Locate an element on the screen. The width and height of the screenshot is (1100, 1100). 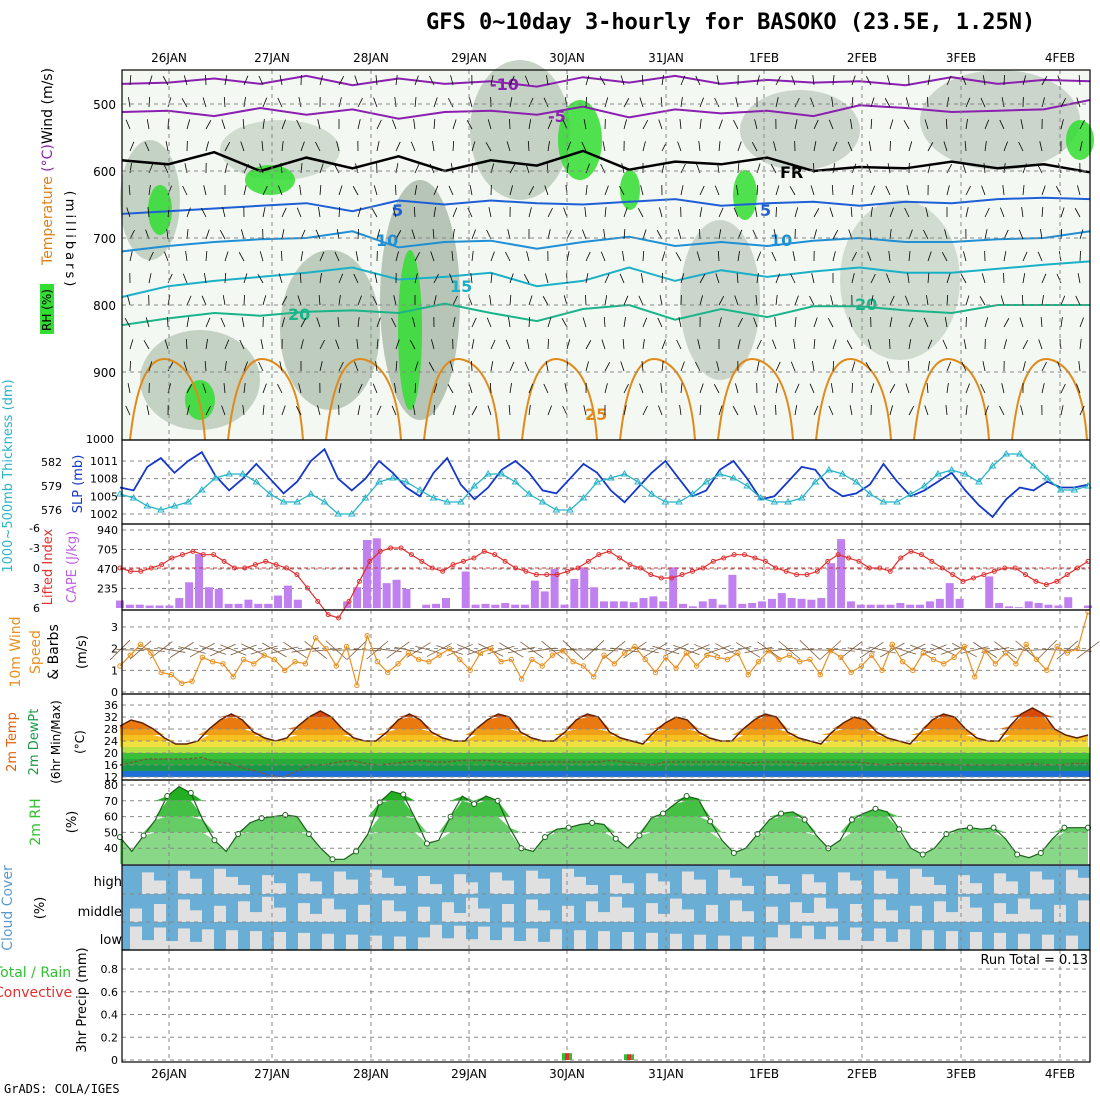
bottom-date-label: 30JAN is located at coordinates (567, 1074).